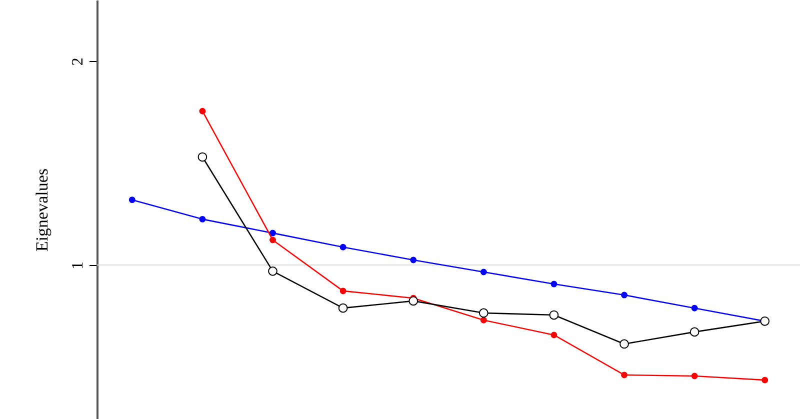  I want to click on y-tick-label: 2, so click(78, 62).